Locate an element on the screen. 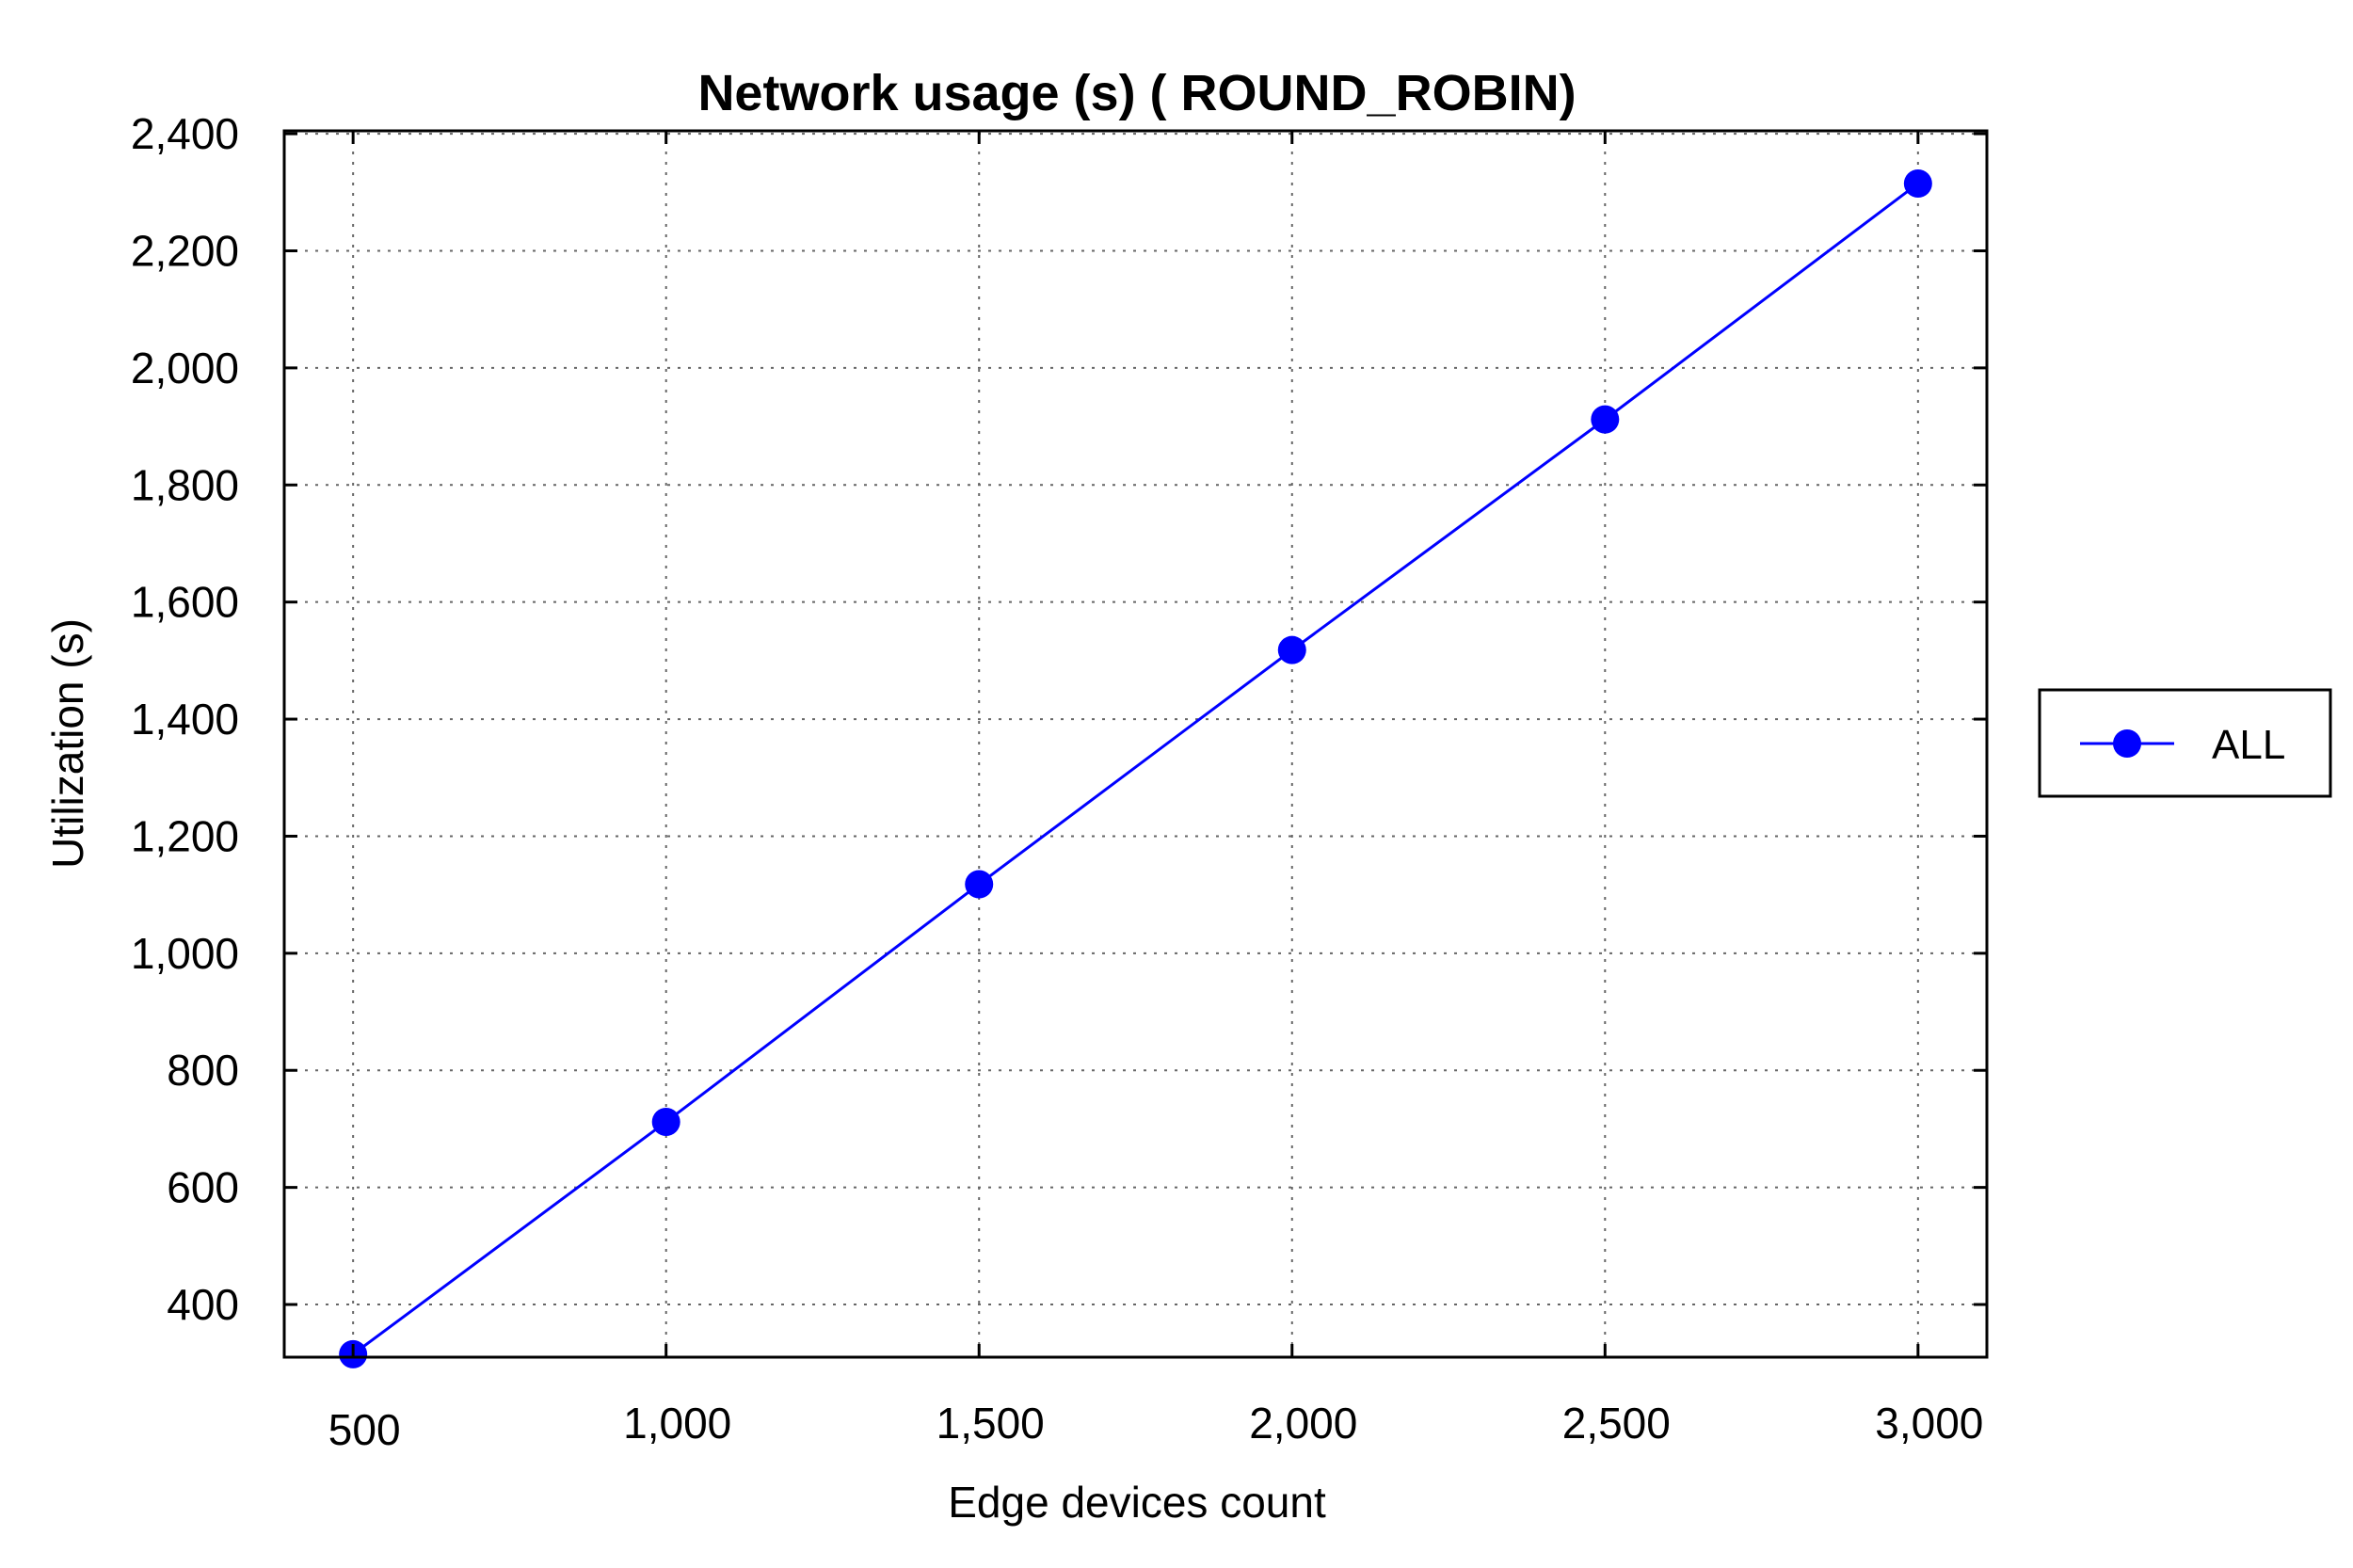 Image resolution: width=2353 pixels, height=1568 pixels. y-tick-label: 600 is located at coordinates (203, 1187).